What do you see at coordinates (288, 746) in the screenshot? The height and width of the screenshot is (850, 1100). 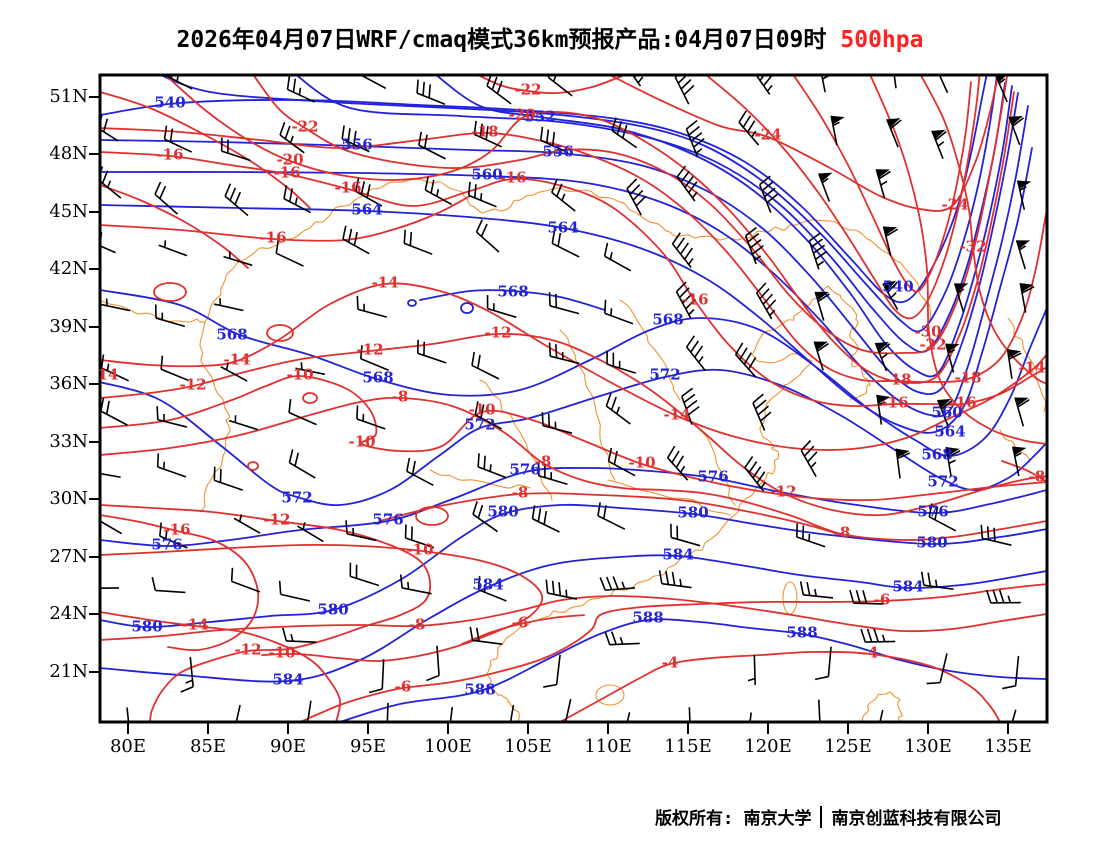 I see `lon-tick-label: 90E` at bounding box center [288, 746].